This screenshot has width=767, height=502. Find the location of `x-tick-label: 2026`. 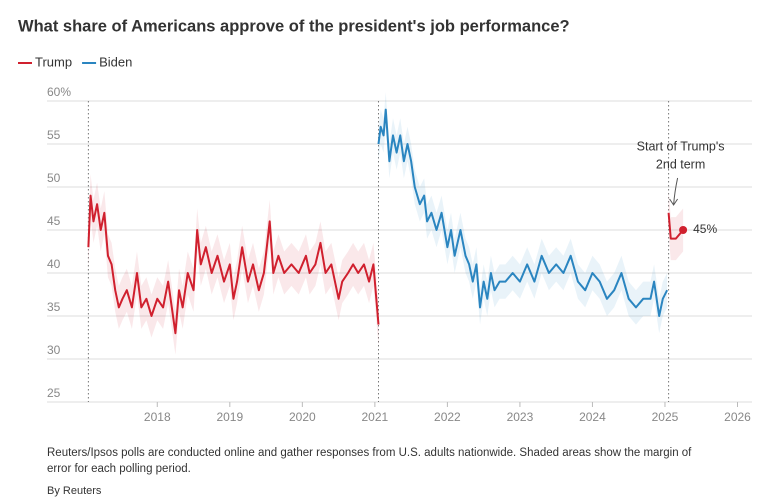

x-tick-label: 2026 is located at coordinates (737, 417).